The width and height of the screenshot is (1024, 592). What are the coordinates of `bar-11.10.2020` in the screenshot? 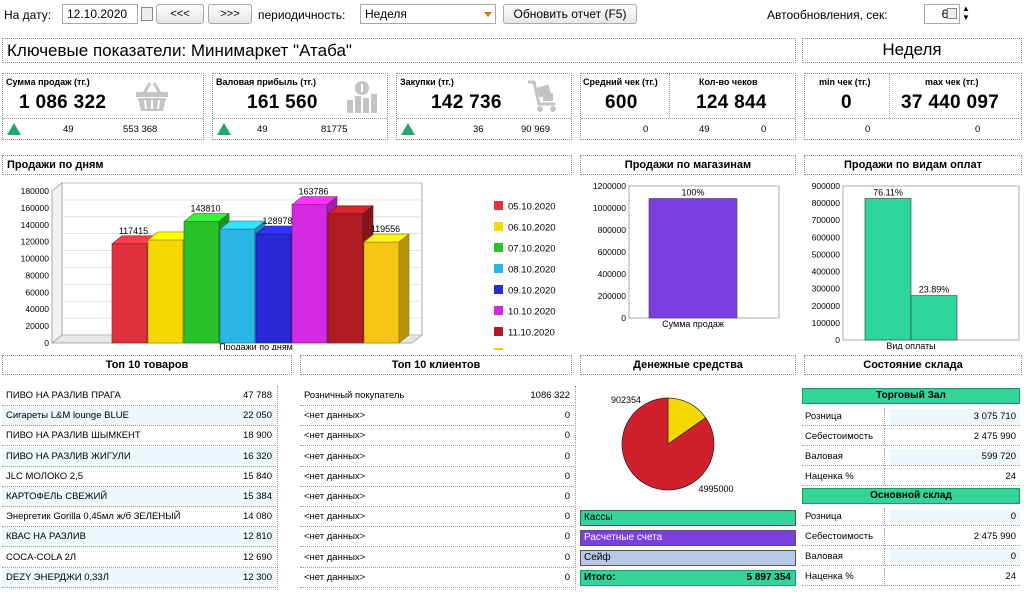 It's located at (345, 278).